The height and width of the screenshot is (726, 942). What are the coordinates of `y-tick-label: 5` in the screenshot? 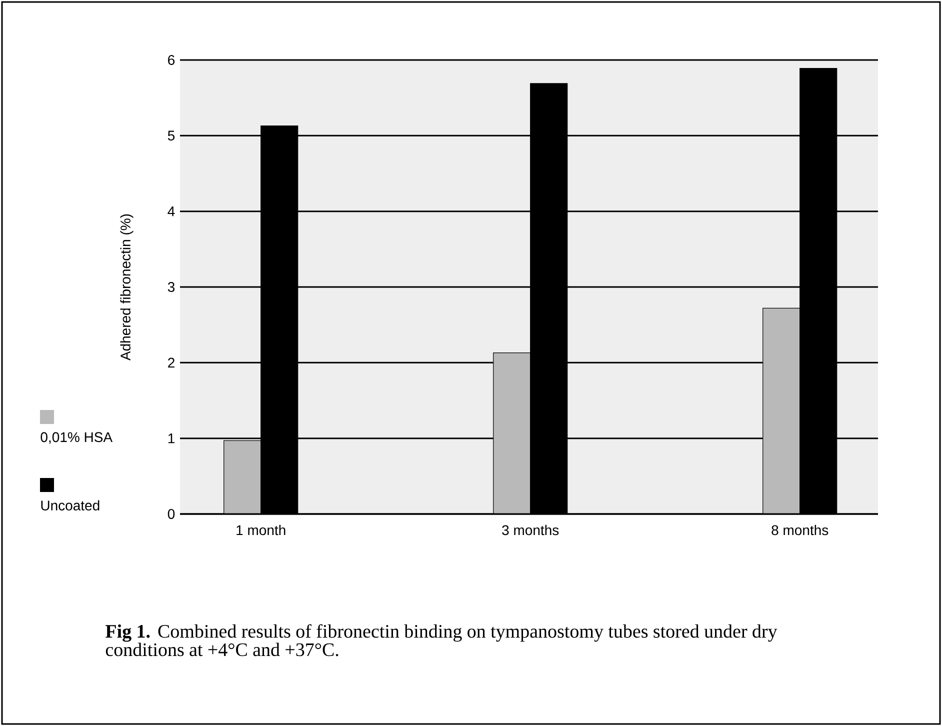 It's located at (171, 135).